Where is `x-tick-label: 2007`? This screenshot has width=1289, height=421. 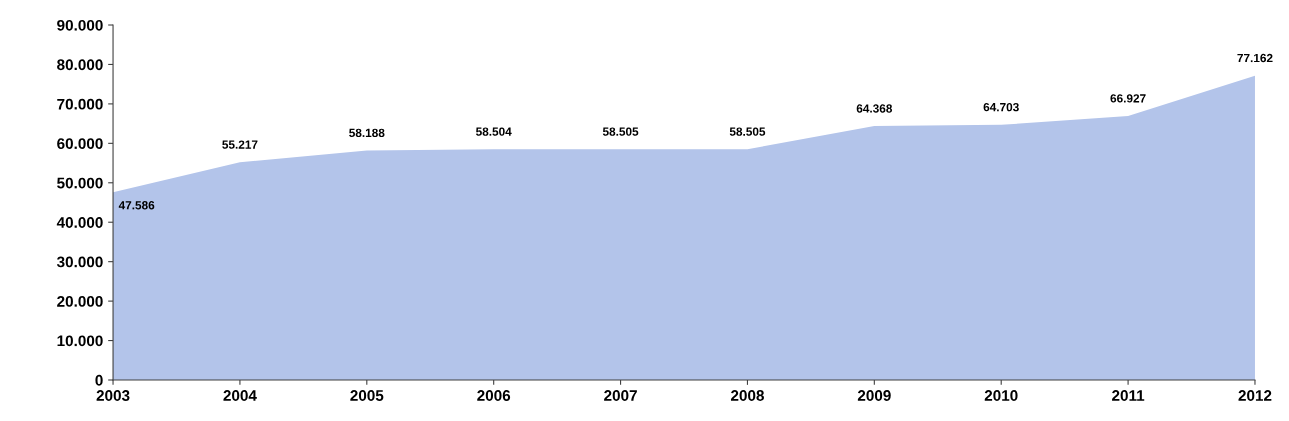
x-tick-label: 2007 is located at coordinates (620, 395).